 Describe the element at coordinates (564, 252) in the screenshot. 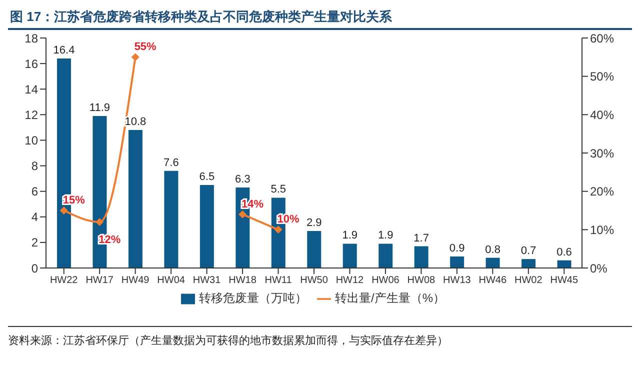

I see `data-label: 0.6` at that location.